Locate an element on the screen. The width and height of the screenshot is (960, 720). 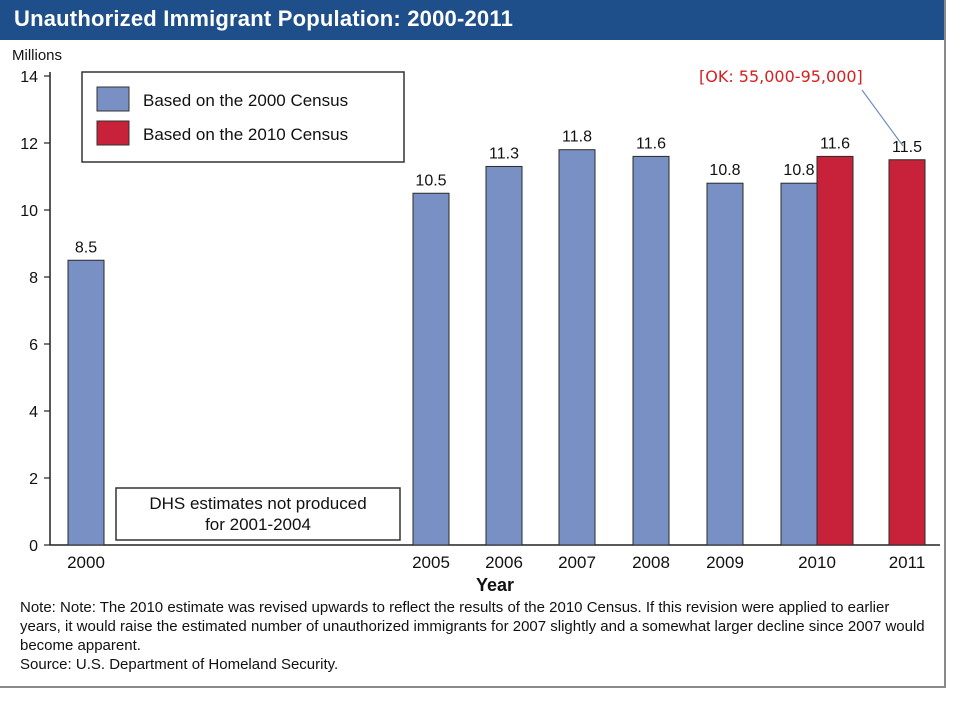
data-label-2005-series-1: 10.5 is located at coordinates (430, 180).